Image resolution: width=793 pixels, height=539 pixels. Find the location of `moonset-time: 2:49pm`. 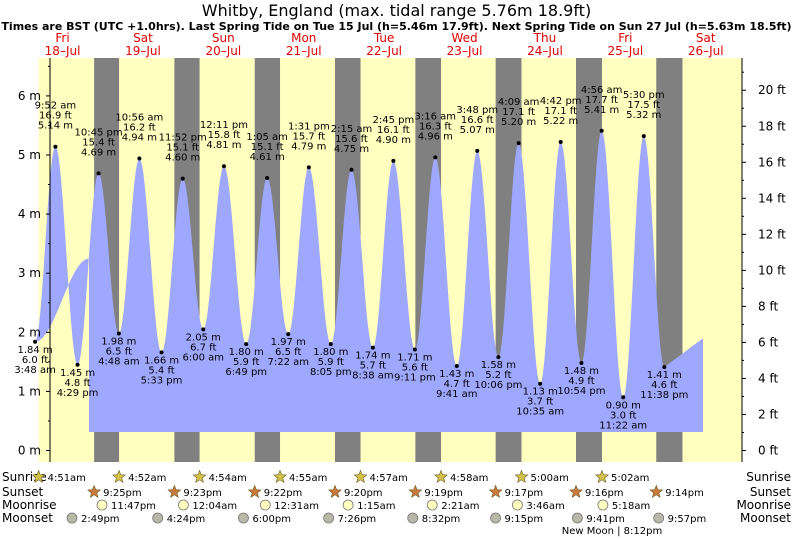

moonset-time: 2:49pm is located at coordinates (100, 519).